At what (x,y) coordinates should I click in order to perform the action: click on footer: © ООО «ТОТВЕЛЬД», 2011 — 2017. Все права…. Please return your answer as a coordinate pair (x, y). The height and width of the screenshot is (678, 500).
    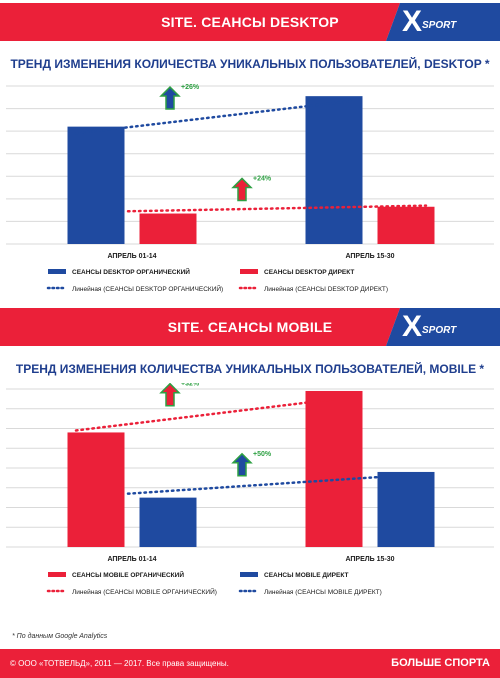
    Looking at the image, I should click on (250, 663).